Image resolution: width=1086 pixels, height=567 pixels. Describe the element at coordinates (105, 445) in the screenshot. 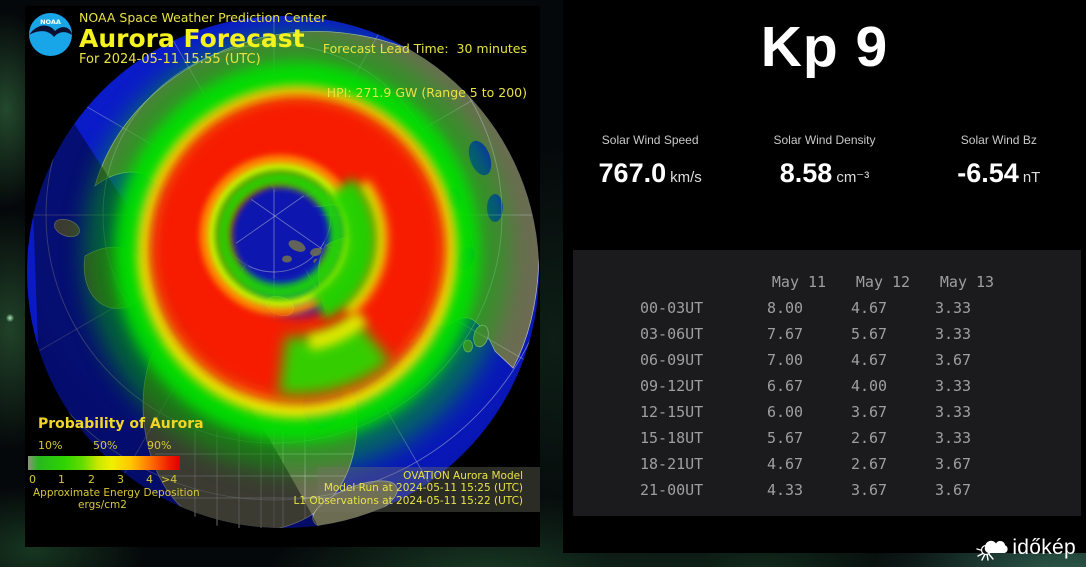

I see `legend-percent-50: 50%` at that location.